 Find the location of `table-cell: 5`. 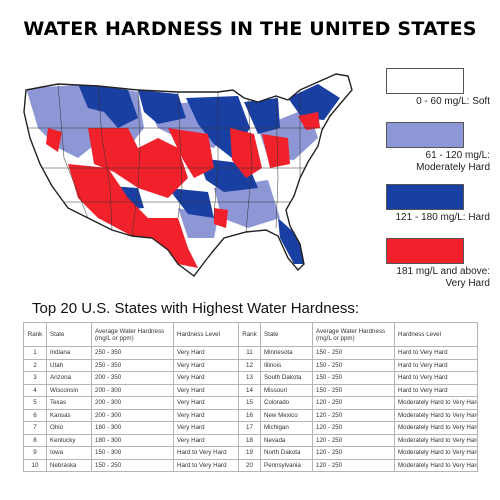

table-cell: 5 is located at coordinates (35, 403).